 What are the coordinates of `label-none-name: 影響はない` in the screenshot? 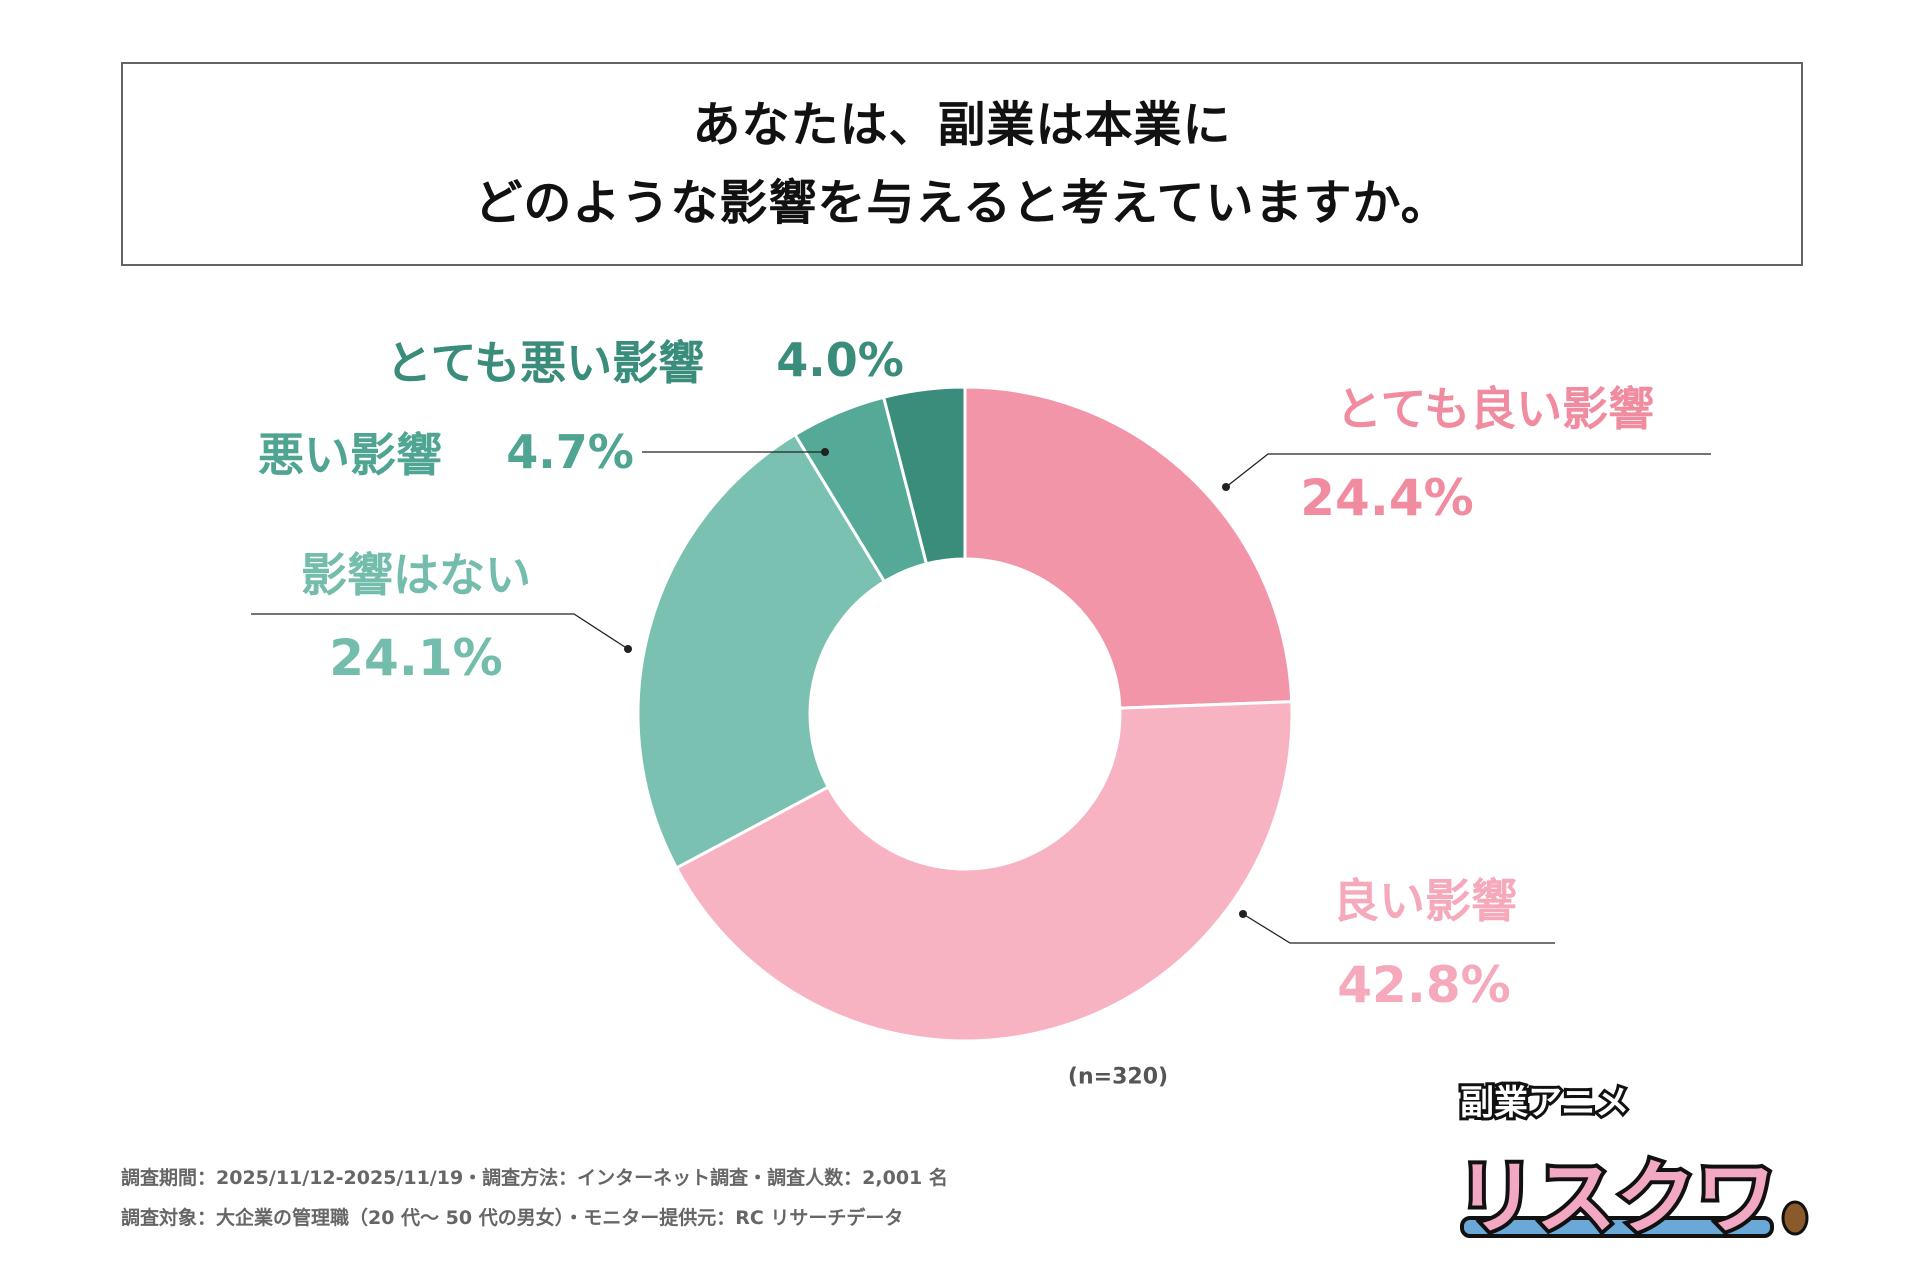 It's located at (416, 575).